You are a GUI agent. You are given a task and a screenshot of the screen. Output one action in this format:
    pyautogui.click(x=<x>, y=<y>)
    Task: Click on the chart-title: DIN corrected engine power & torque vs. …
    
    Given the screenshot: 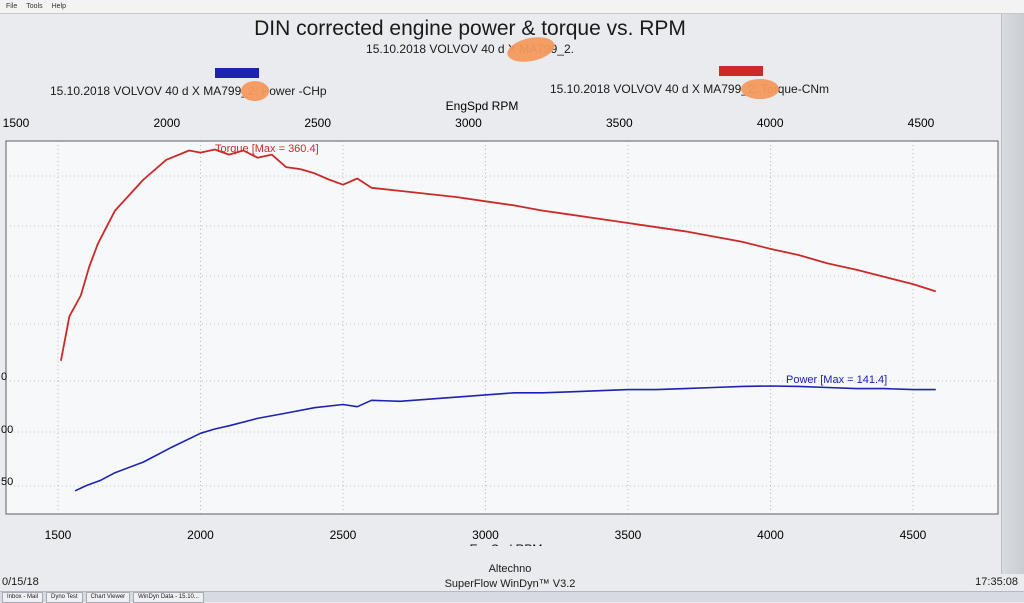 What is the action you would take?
    pyautogui.click(x=470, y=28)
    